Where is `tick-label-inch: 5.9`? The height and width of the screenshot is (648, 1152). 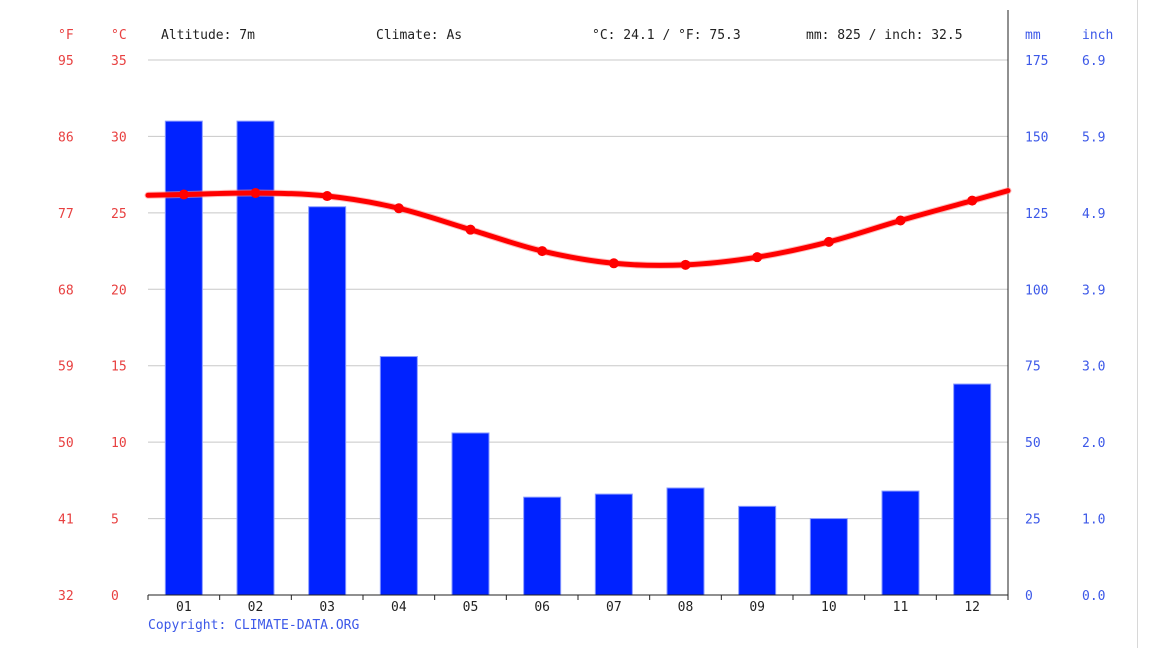
tick-label-inch: 5.9 is located at coordinates (1093, 137).